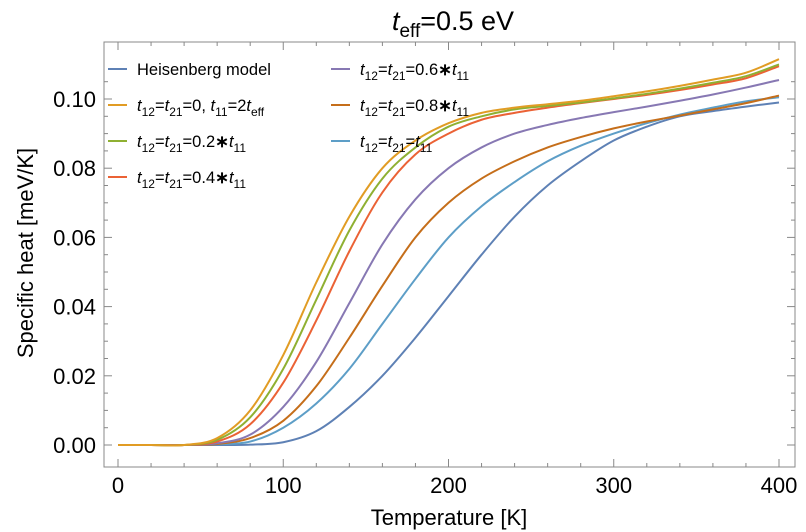  What do you see at coordinates (396, 21) in the screenshot?
I see `chart-title-symbol: t` at bounding box center [396, 21].